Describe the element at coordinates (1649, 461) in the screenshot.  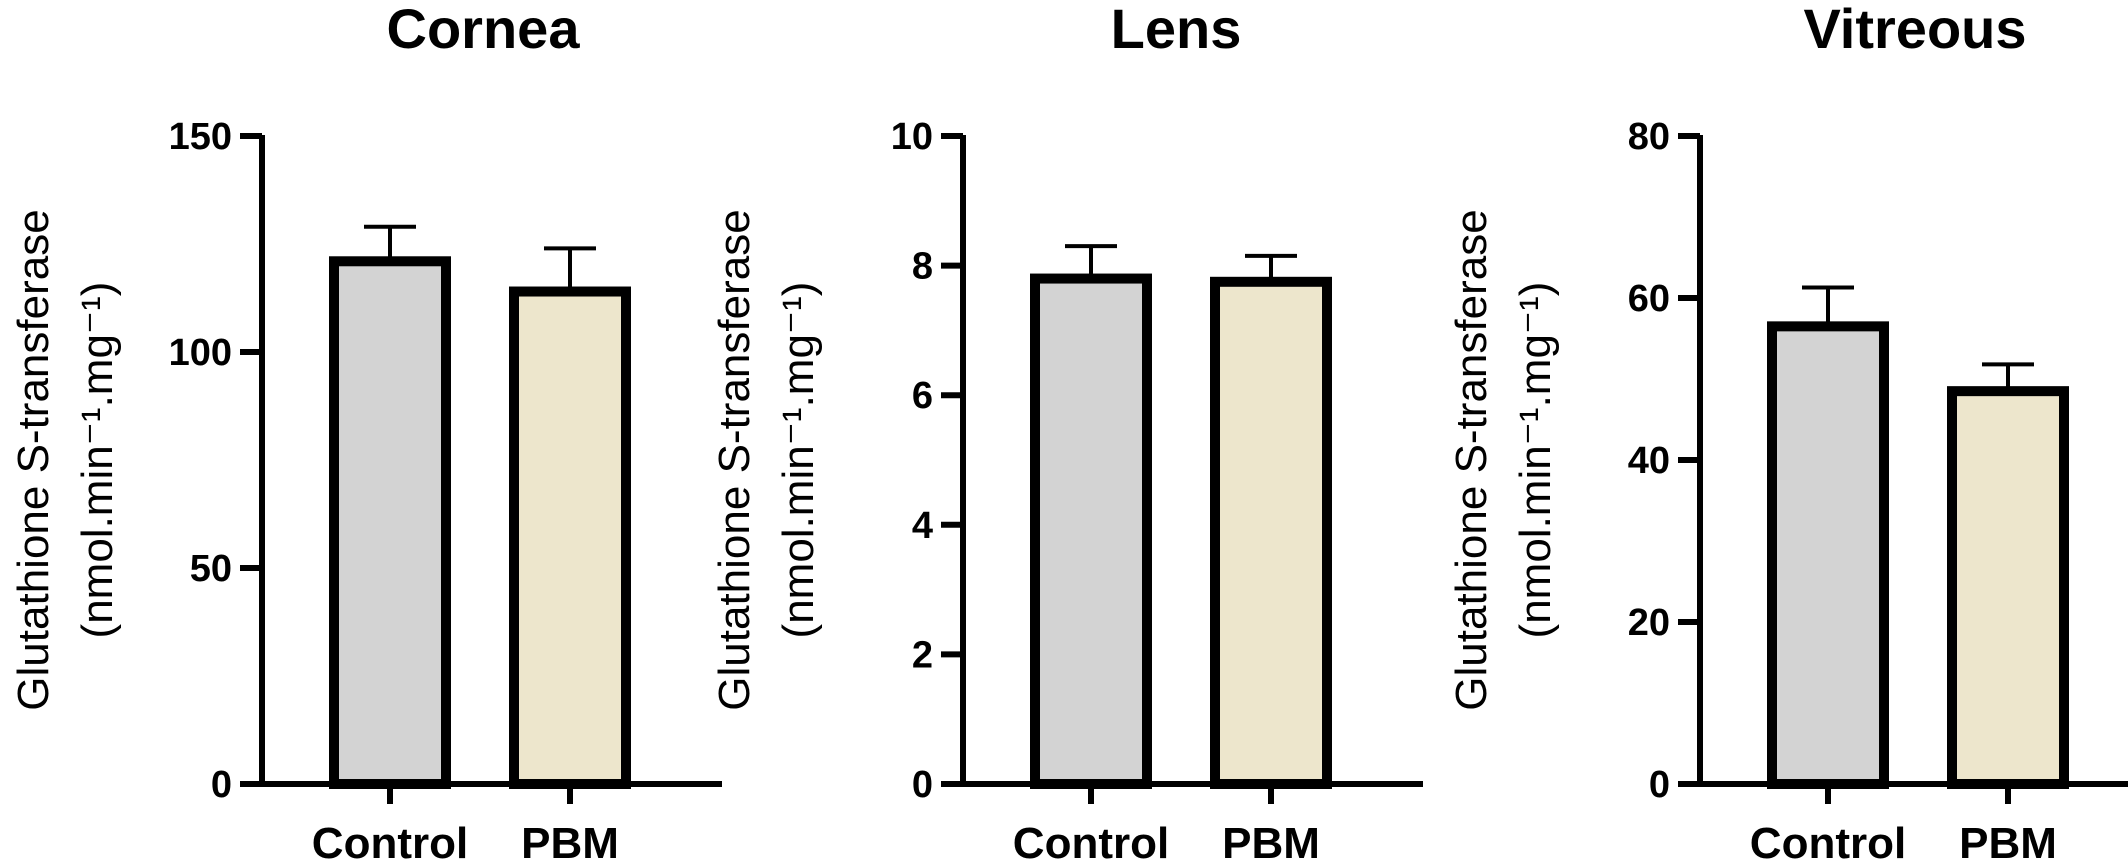
I see `y-tick-label: 40` at that location.